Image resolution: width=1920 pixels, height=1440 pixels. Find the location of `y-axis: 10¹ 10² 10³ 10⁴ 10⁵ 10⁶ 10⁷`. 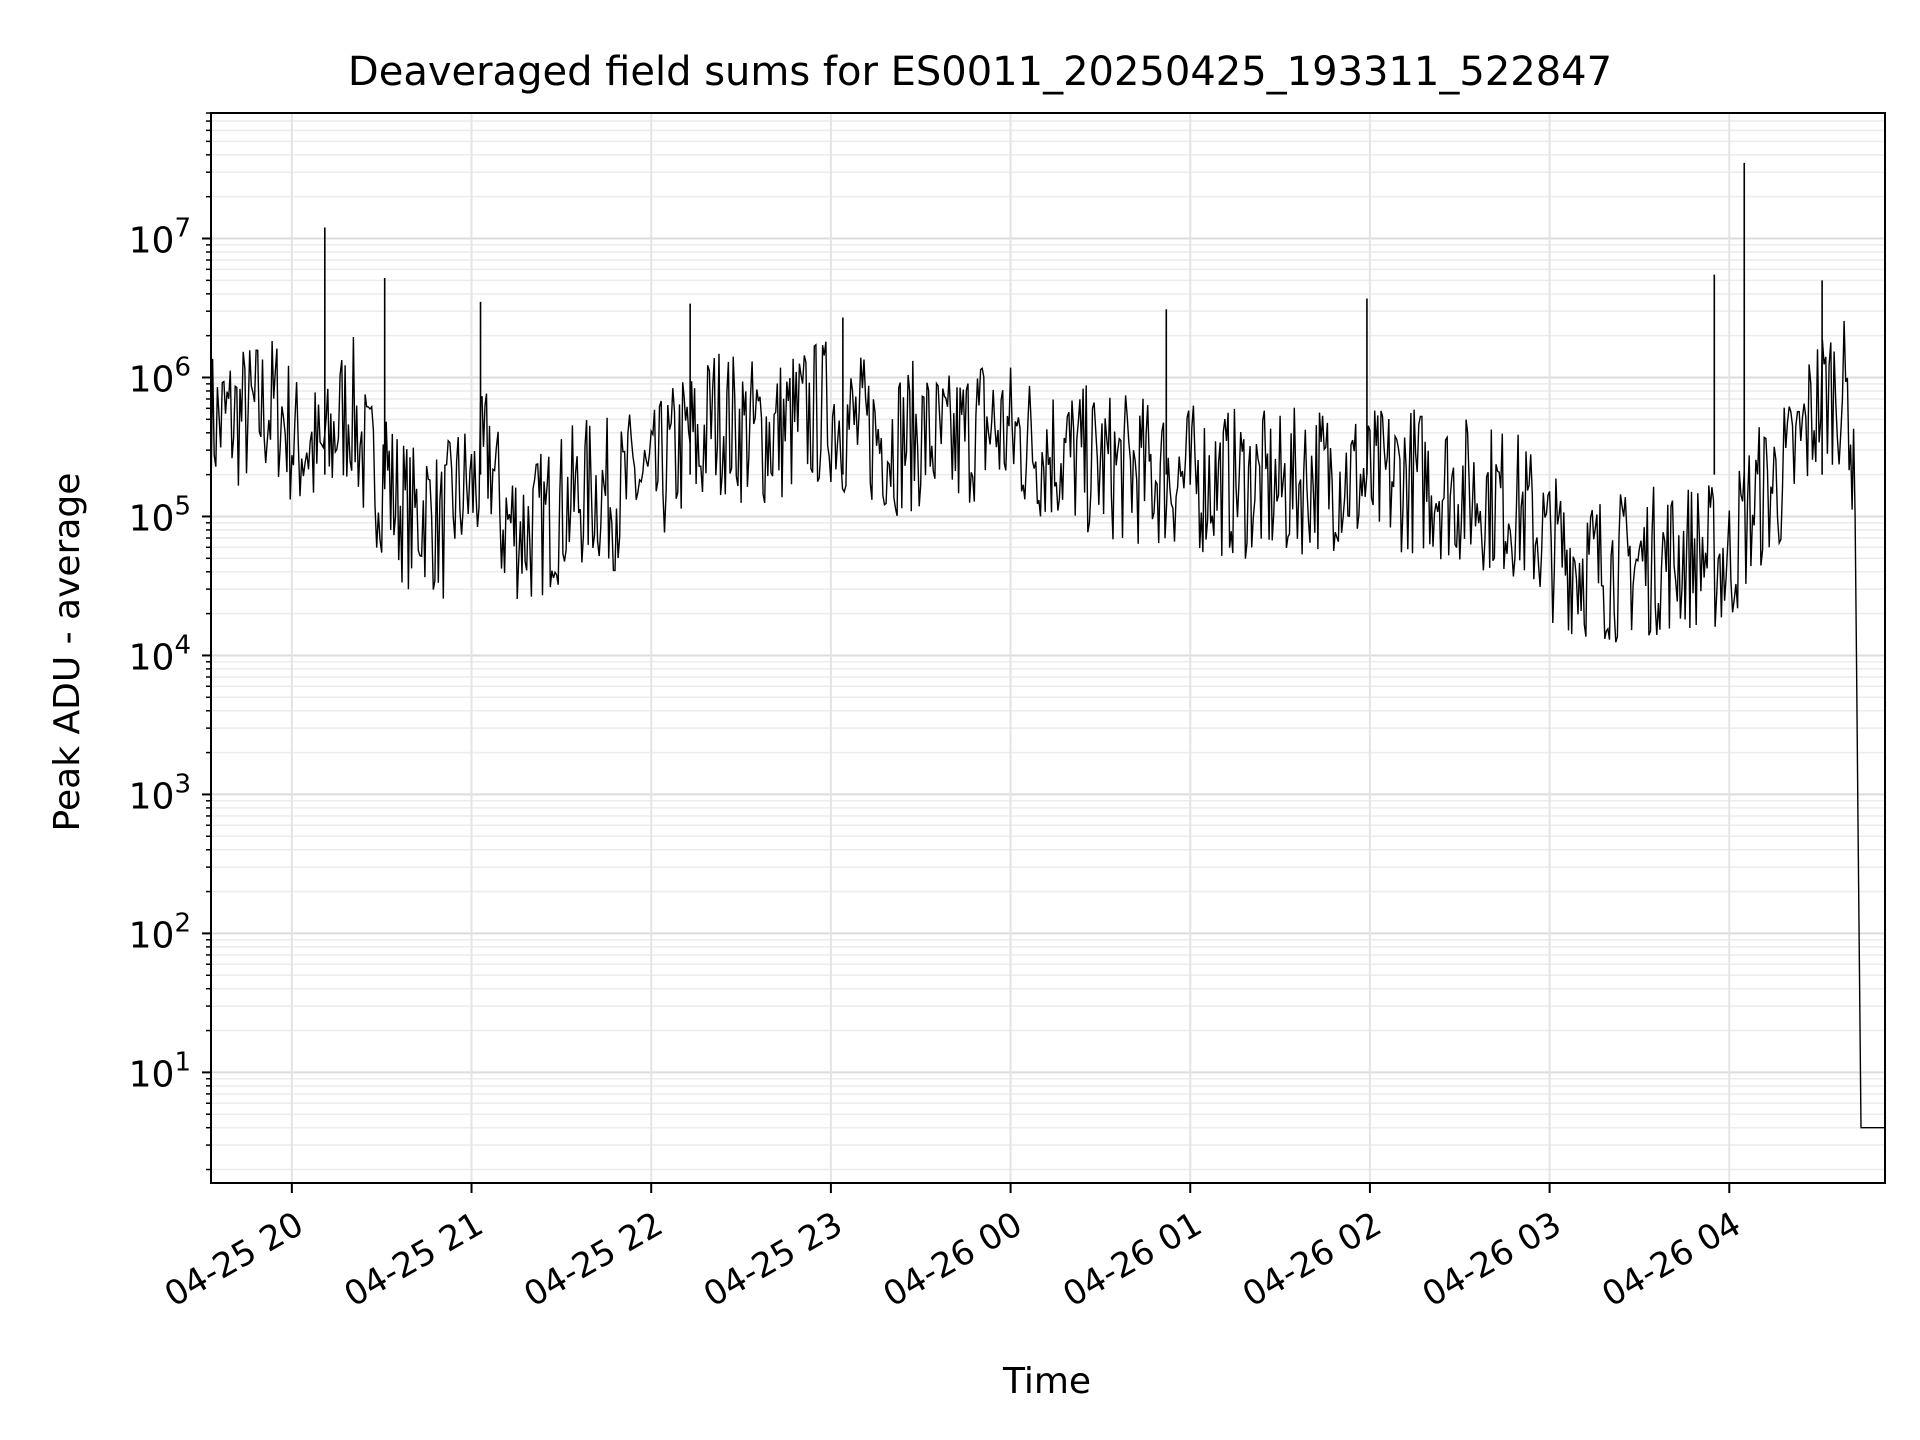

y-axis: 10¹ 10² 10³ 10⁴ 10⁵ 10⁶ 10⁷ is located at coordinates (170, 641).